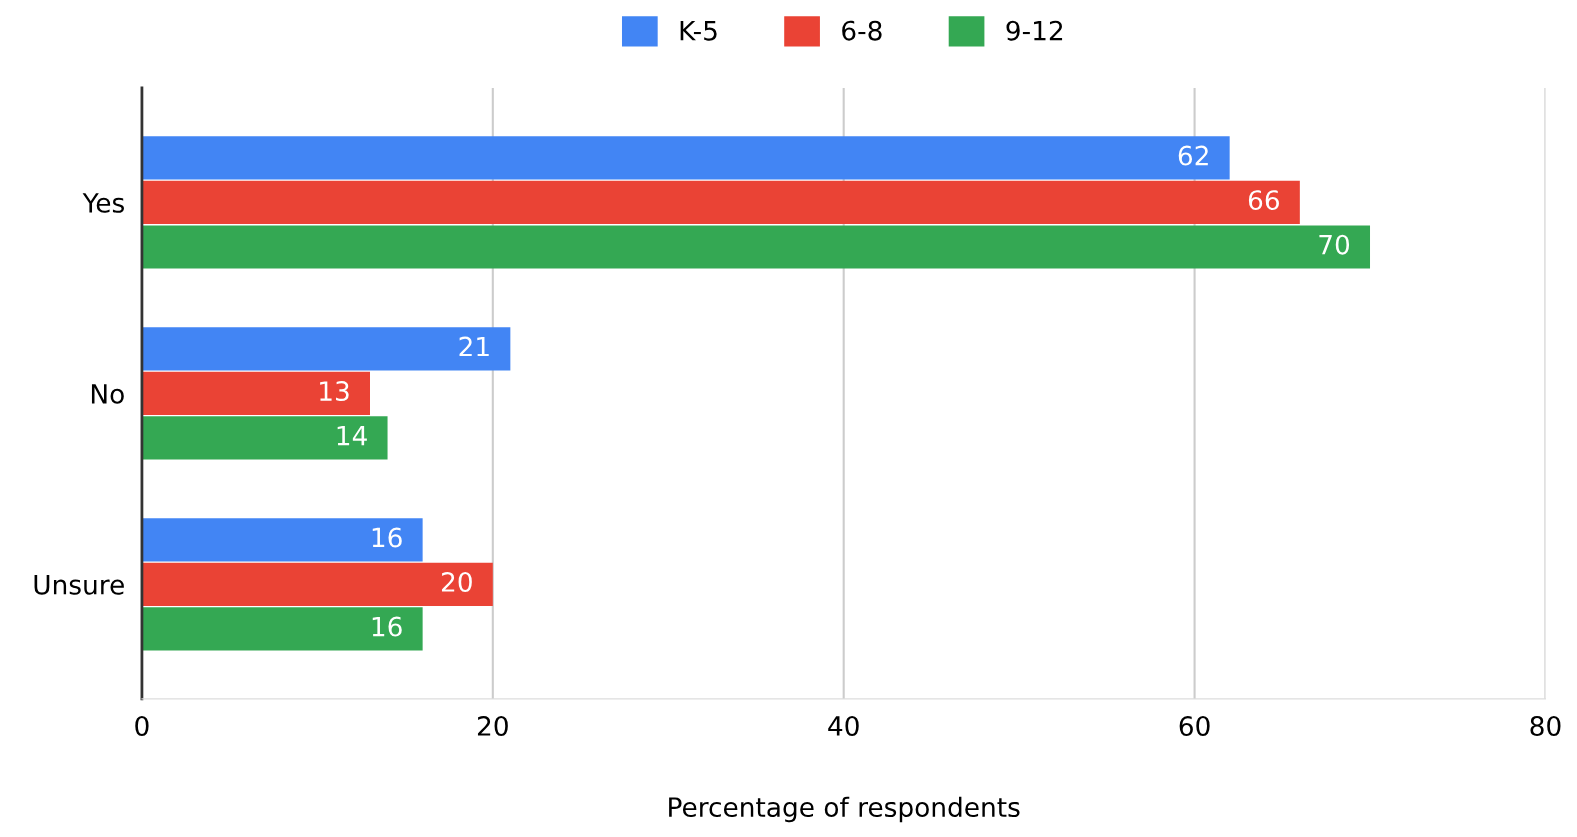 The width and height of the screenshot is (1577, 837). Describe the element at coordinates (843, 726) in the screenshot. I see `x-tick-label: 40` at that location.